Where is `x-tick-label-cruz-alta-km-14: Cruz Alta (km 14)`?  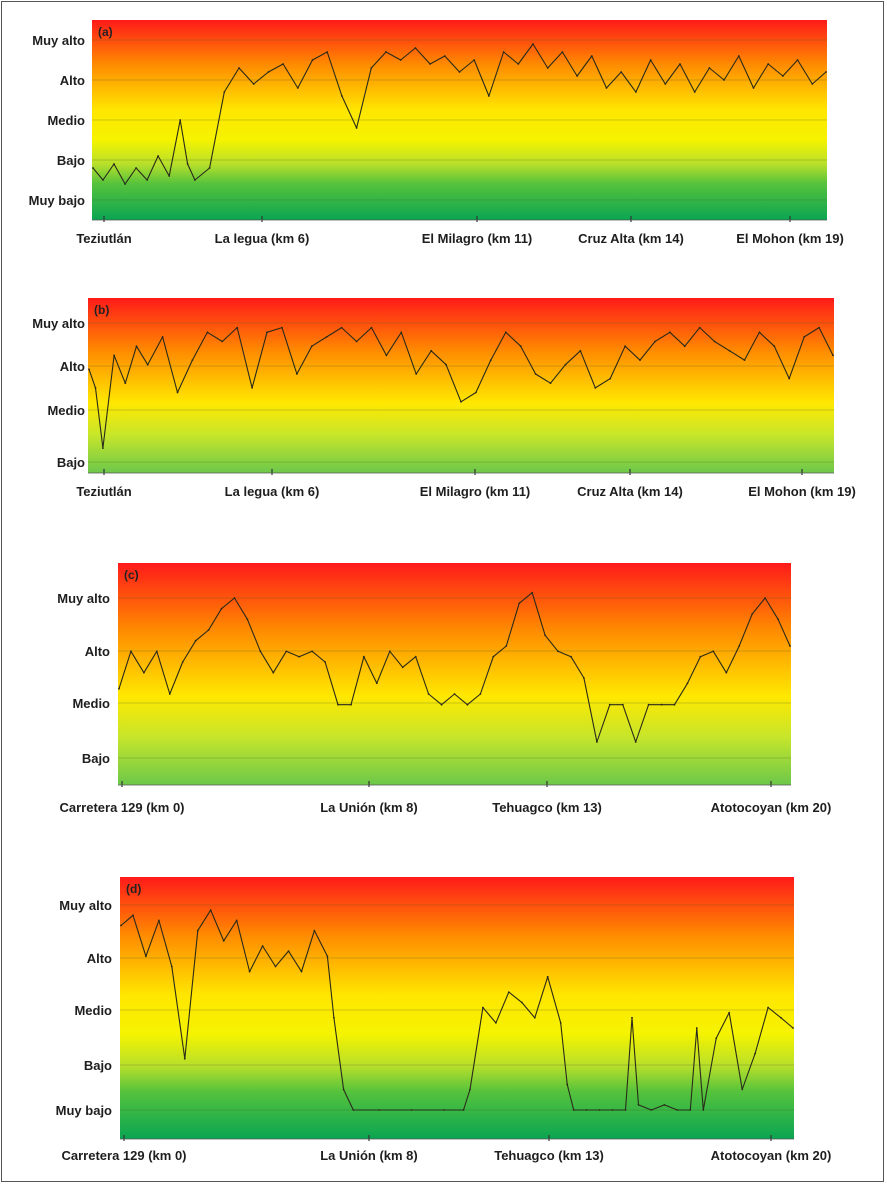
x-tick-label-cruz-alta-km-14: Cruz Alta (km 14) is located at coordinates (631, 238).